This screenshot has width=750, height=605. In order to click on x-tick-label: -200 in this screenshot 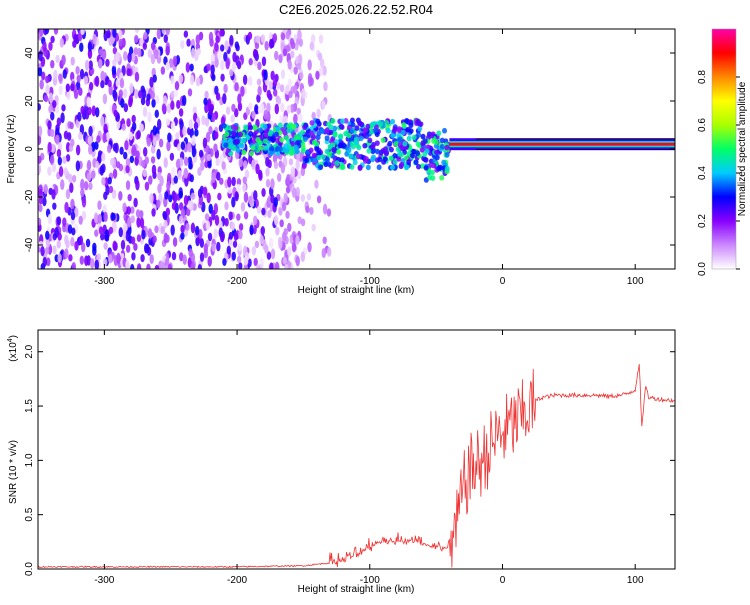, I will do `click(237, 281)`.